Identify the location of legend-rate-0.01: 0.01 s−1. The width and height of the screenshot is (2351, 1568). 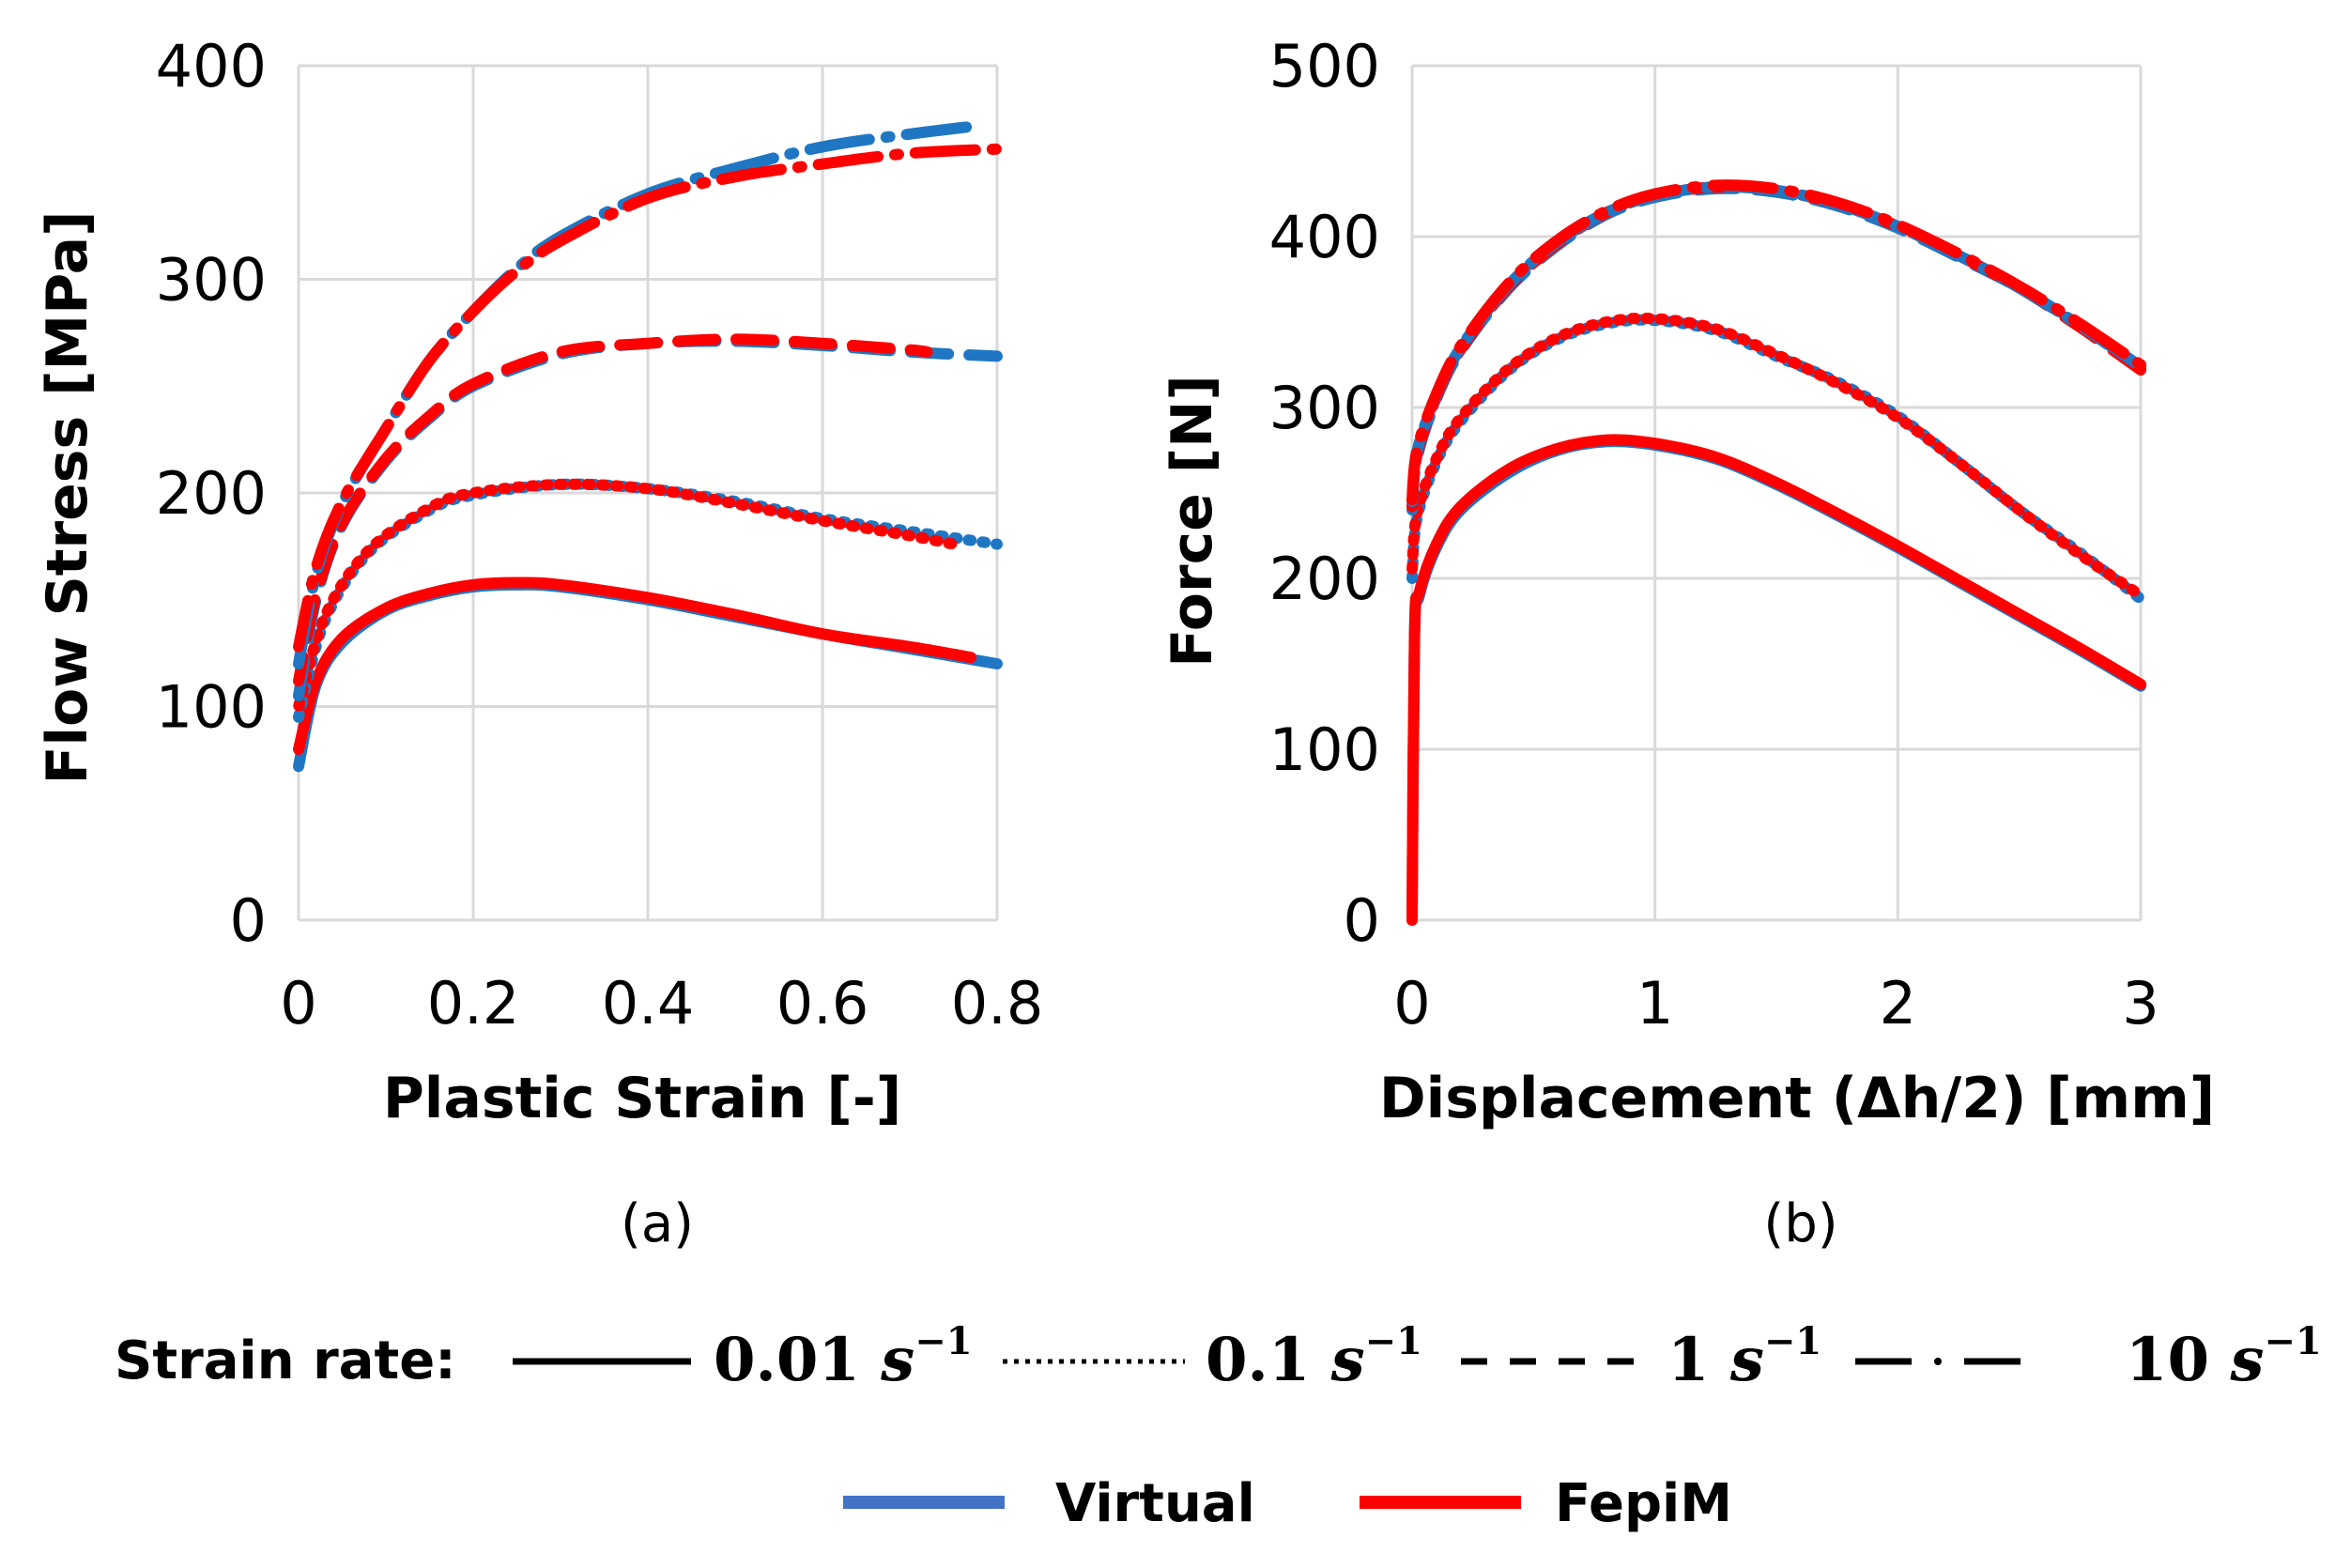
(844, 1357).